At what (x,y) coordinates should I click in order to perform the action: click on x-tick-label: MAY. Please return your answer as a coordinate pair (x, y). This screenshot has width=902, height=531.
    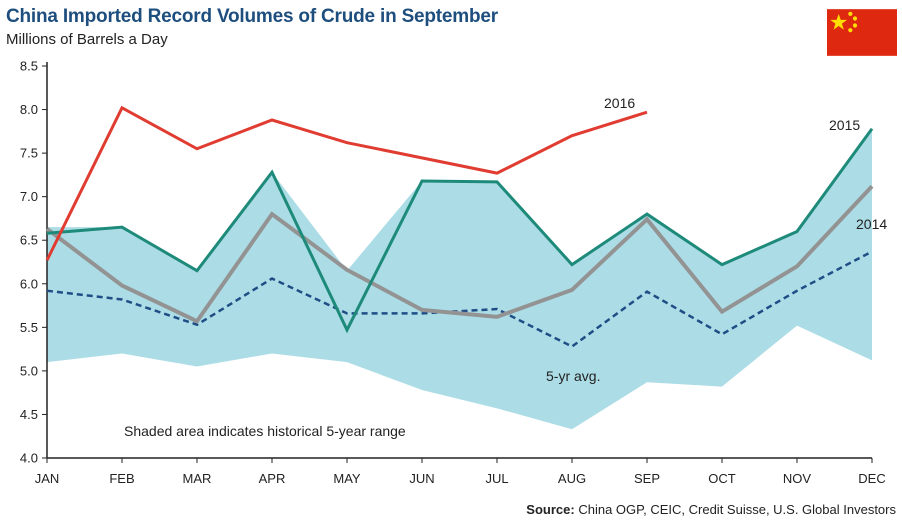
    Looking at the image, I should click on (347, 478).